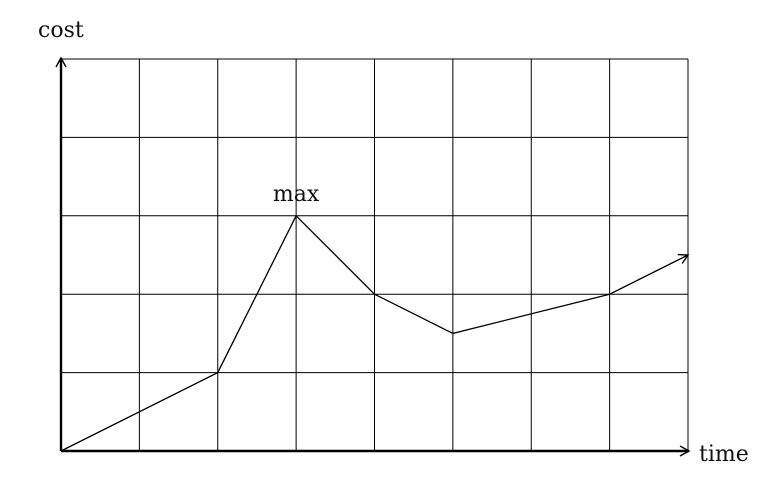  Describe the element at coordinates (61, 30) in the screenshot. I see `y-axis-label: cost` at that location.